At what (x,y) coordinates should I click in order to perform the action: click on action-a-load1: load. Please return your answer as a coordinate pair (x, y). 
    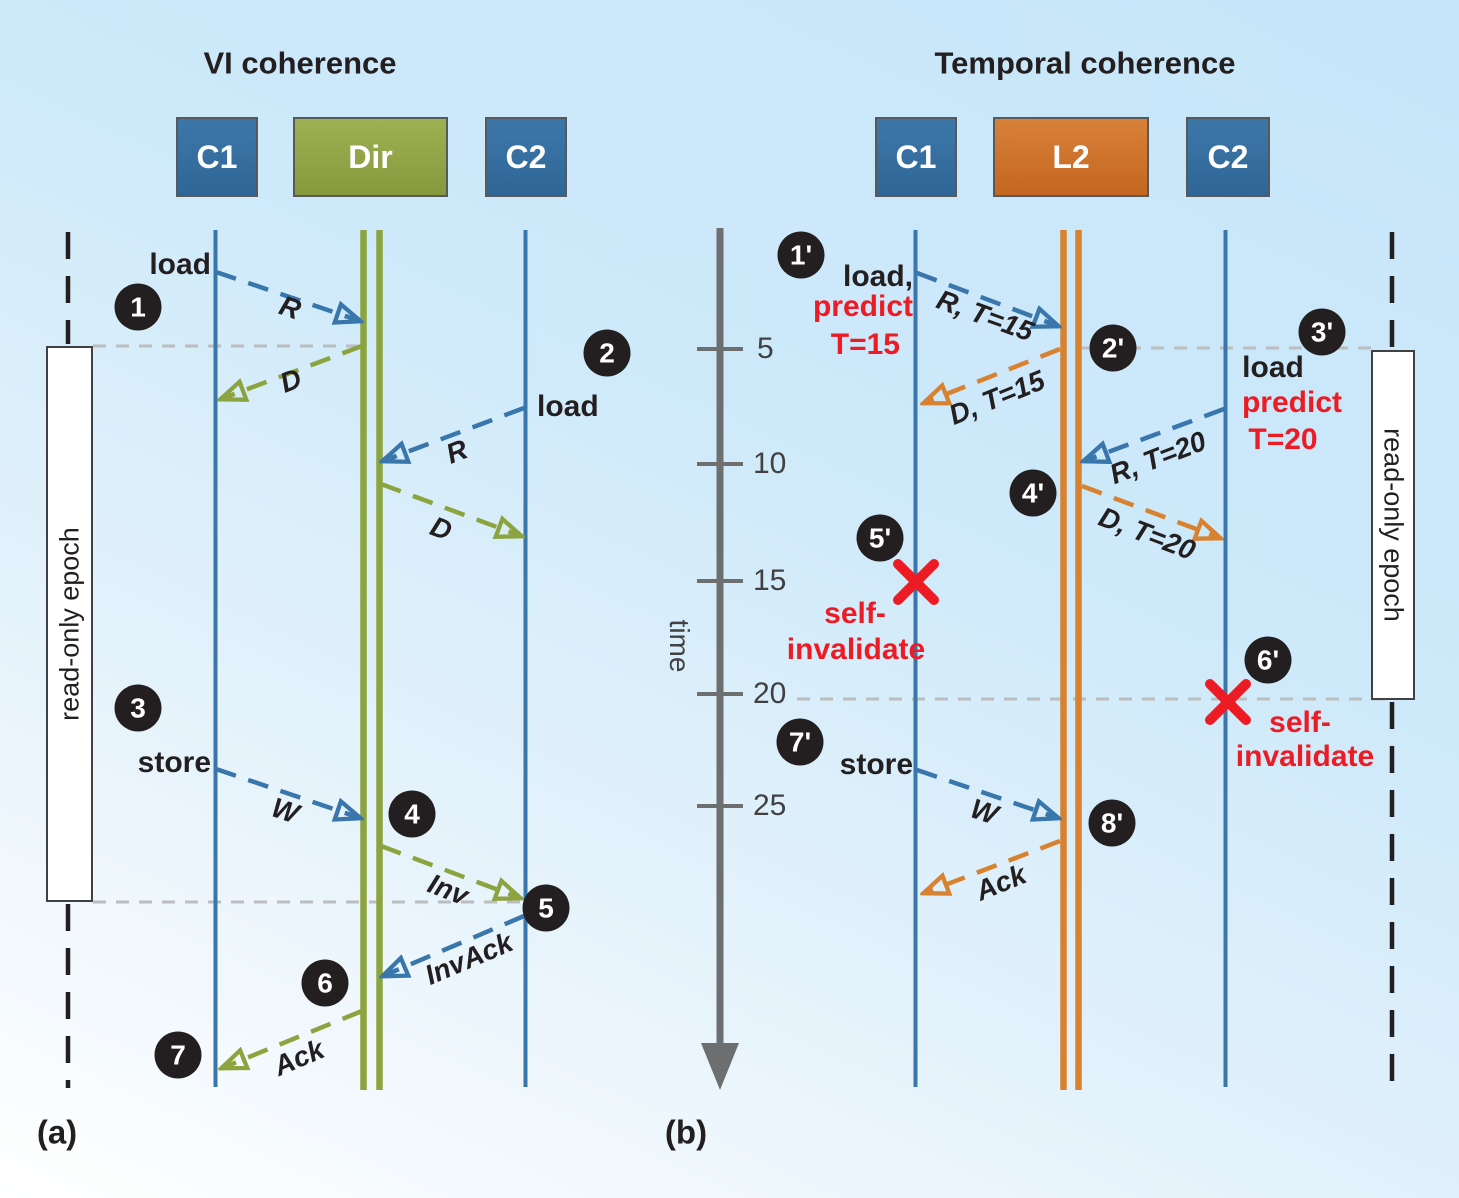
    Looking at the image, I should click on (180, 264).